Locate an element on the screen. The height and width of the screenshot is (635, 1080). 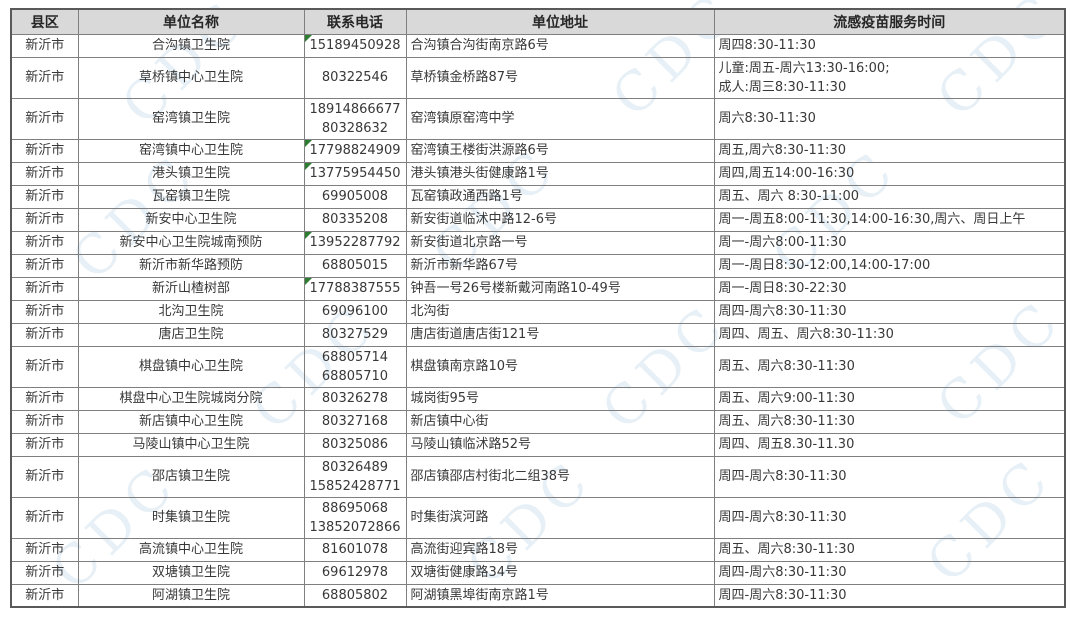
cell-phone: 80326278 is located at coordinates (355, 398).